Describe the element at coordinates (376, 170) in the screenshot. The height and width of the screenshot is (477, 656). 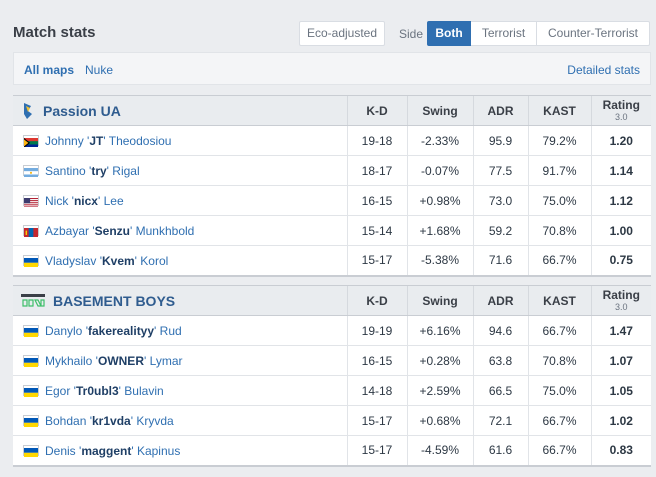
I see `kd-cell: 18-17` at that location.